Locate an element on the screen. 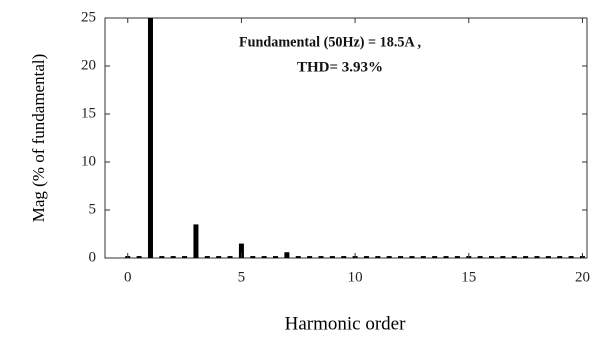 The image size is (611, 351). x-tick-label: 0 is located at coordinates (128, 277).